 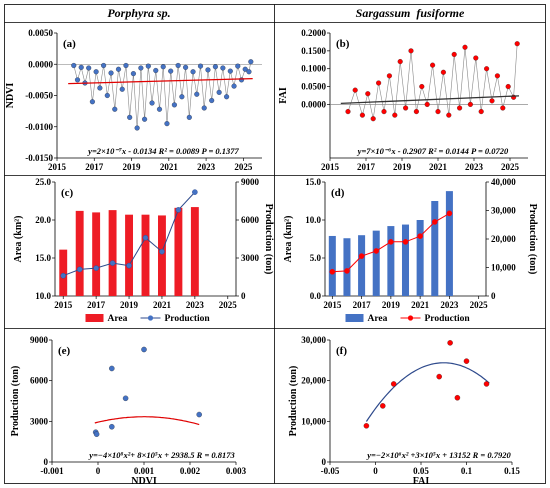 I want to click on y-tick-label: 25.0, so click(x=43, y=182).